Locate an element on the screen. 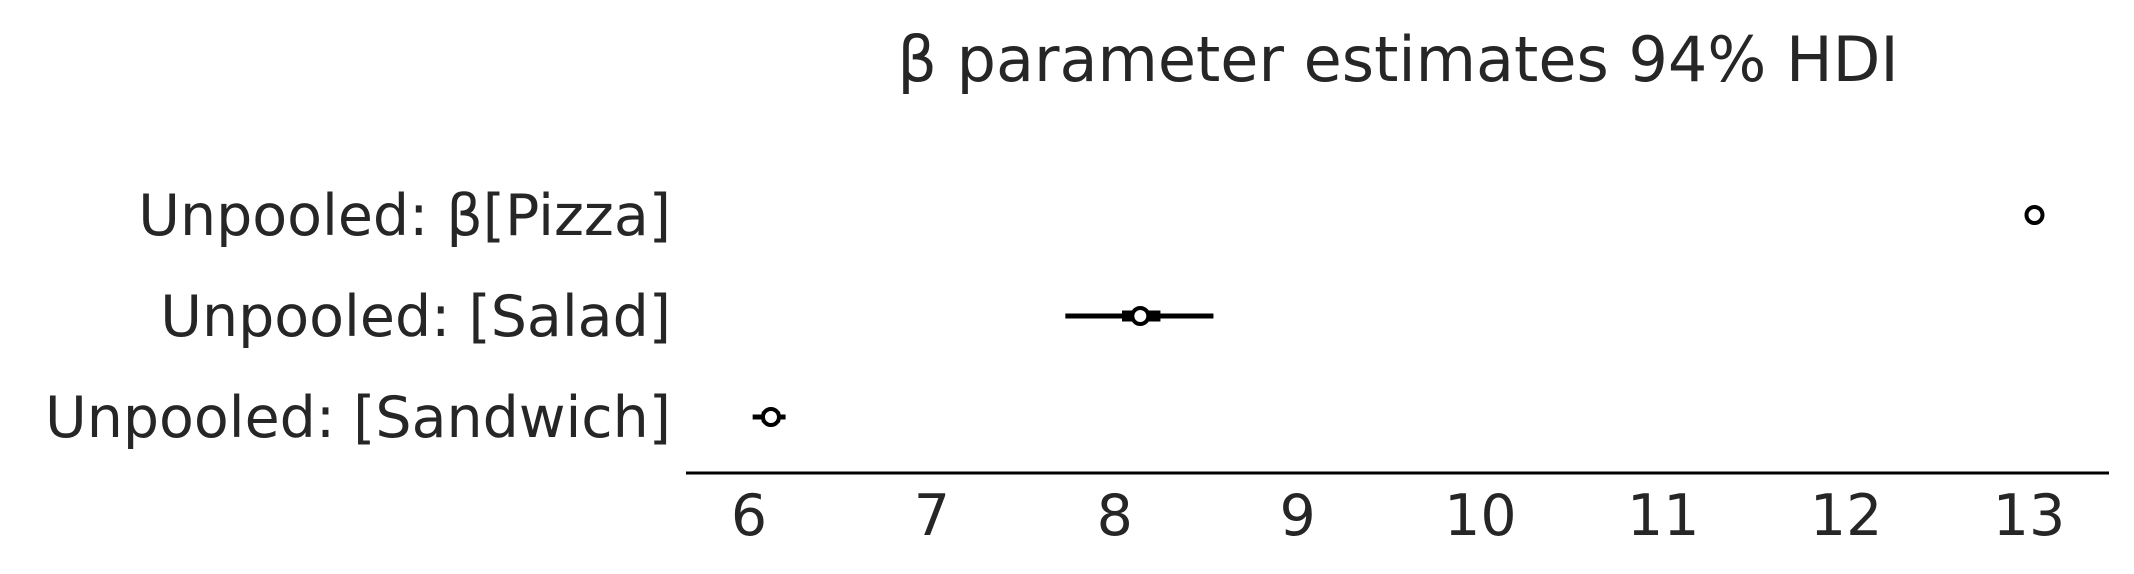 This screenshot has height=574, width=2134. y-label: Unpooled: β[Pizza] is located at coordinates (404, 216).